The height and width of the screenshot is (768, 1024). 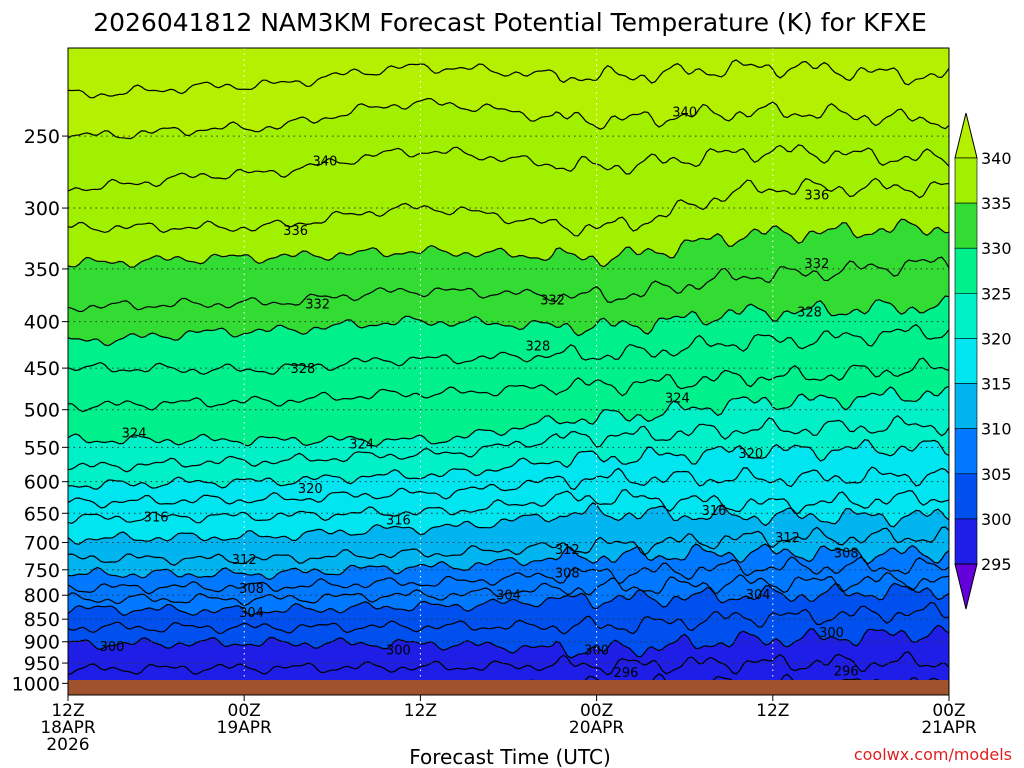 What do you see at coordinates (996, 384) in the screenshot?
I see `colorbar-label: 315` at bounding box center [996, 384].